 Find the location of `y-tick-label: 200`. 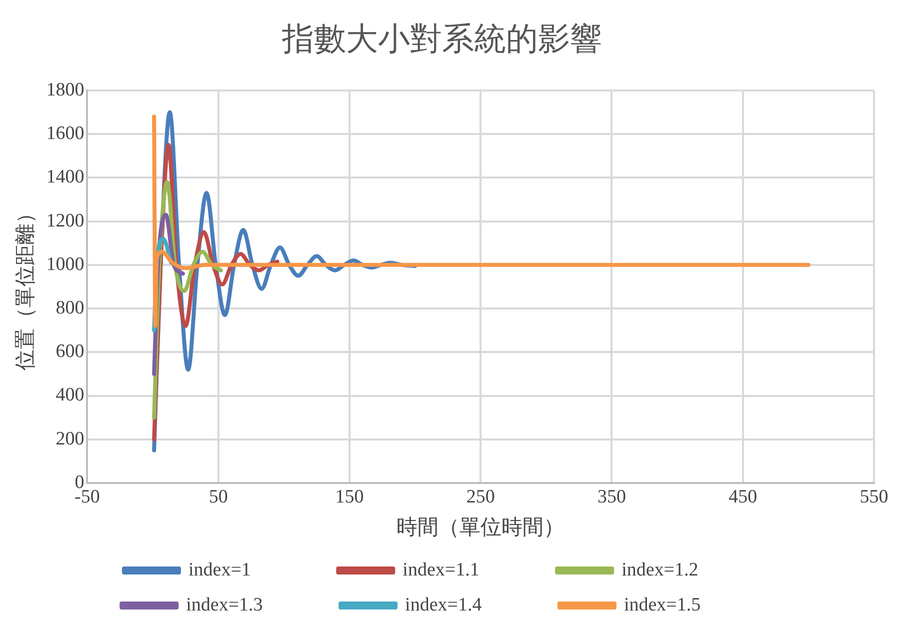

y-tick-label: 200 is located at coordinates (70, 439).